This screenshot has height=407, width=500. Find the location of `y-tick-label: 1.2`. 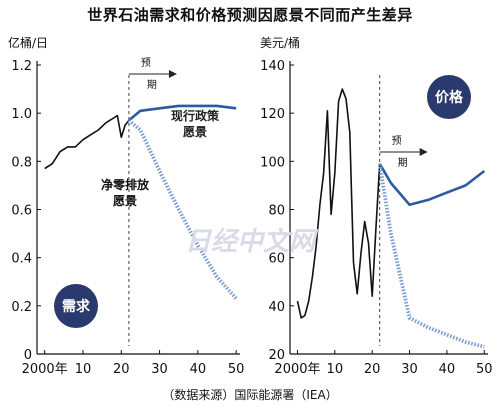

y-tick-label: 1.2 is located at coordinates (21, 66).